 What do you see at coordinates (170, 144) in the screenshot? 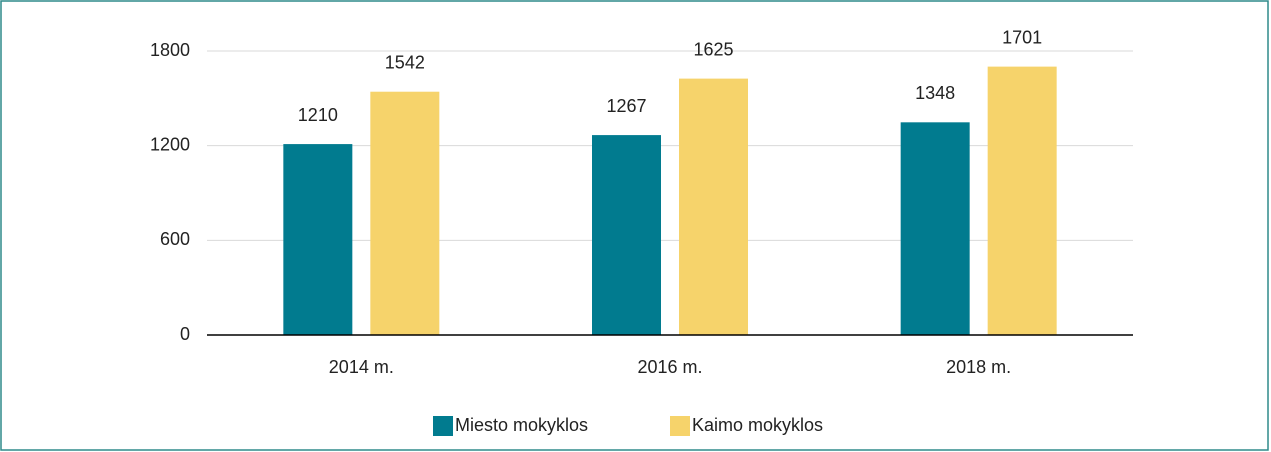
I see `y-tick-label: 1200` at bounding box center [170, 144].